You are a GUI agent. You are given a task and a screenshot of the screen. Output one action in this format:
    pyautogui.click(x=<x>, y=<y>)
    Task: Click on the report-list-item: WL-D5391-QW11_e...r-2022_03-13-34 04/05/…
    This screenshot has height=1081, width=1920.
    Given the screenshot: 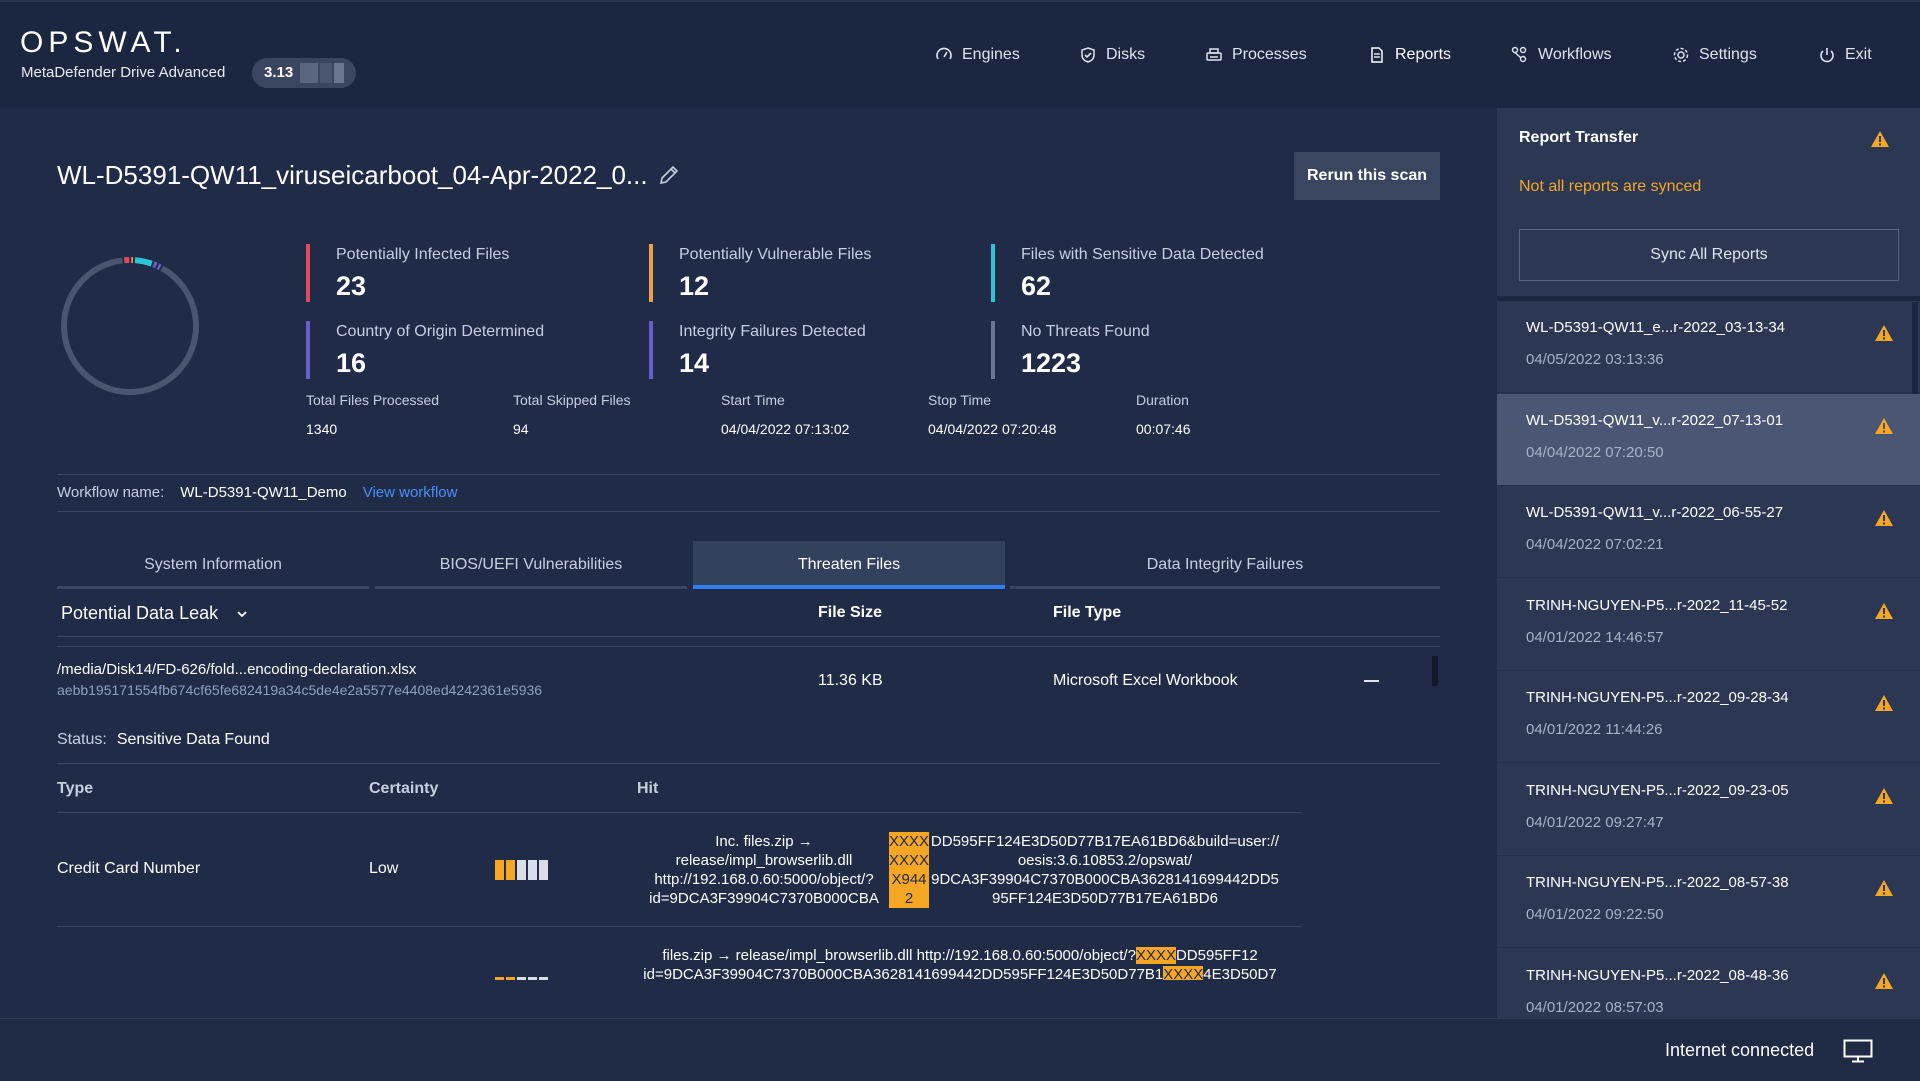 What is the action you would take?
    pyautogui.click(x=1708, y=347)
    